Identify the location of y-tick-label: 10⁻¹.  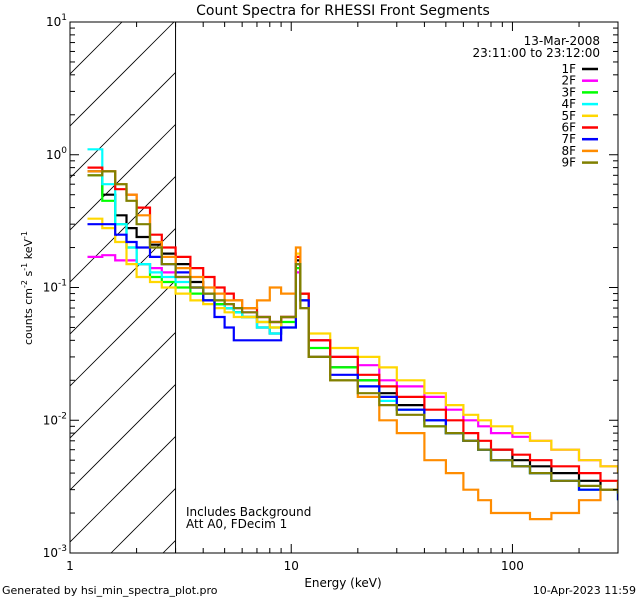
(55, 287).